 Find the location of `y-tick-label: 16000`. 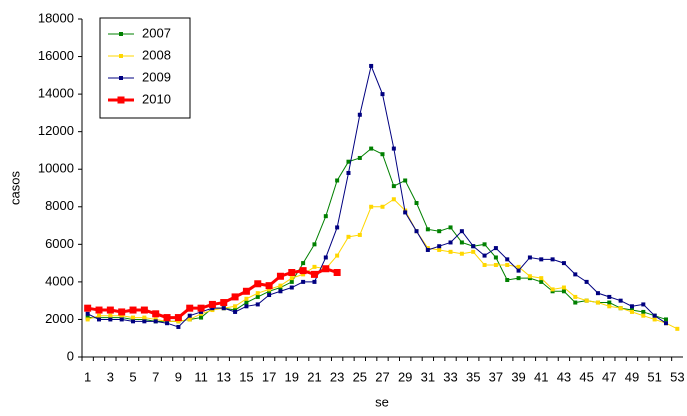

y-tick-label: 16000 is located at coordinates (56, 55).